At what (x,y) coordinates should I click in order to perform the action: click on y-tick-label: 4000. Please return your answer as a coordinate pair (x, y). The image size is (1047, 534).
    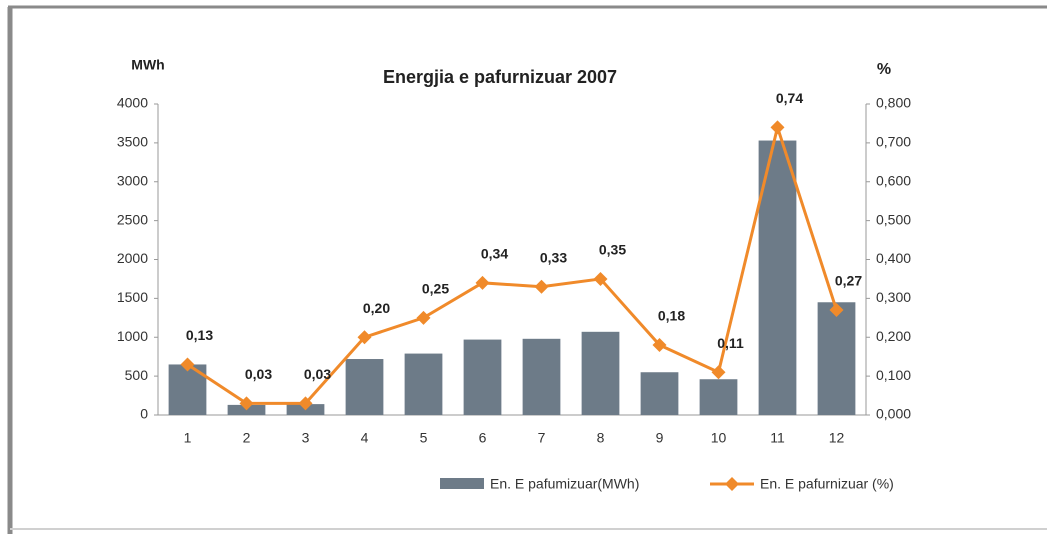
    Looking at the image, I should click on (132, 103).